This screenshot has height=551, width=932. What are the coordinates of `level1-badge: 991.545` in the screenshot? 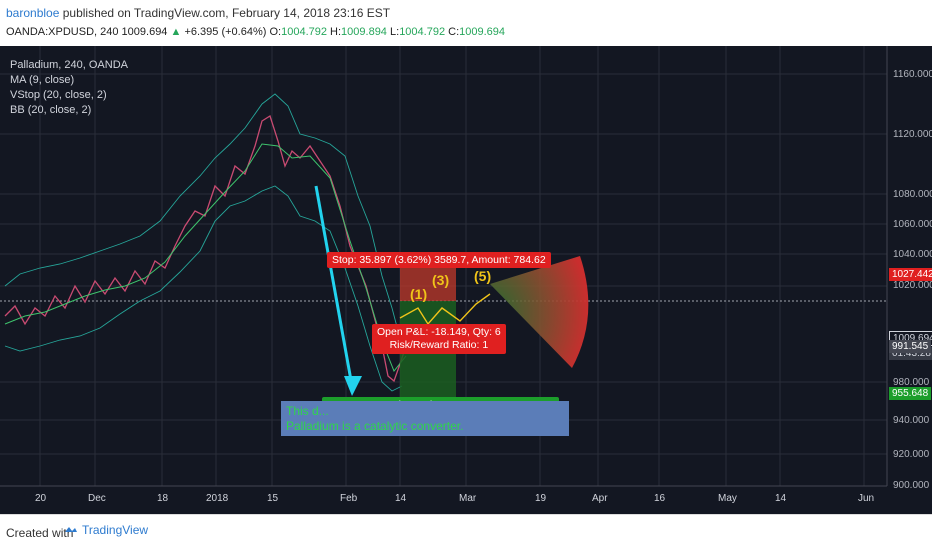 It's located at (910, 346).